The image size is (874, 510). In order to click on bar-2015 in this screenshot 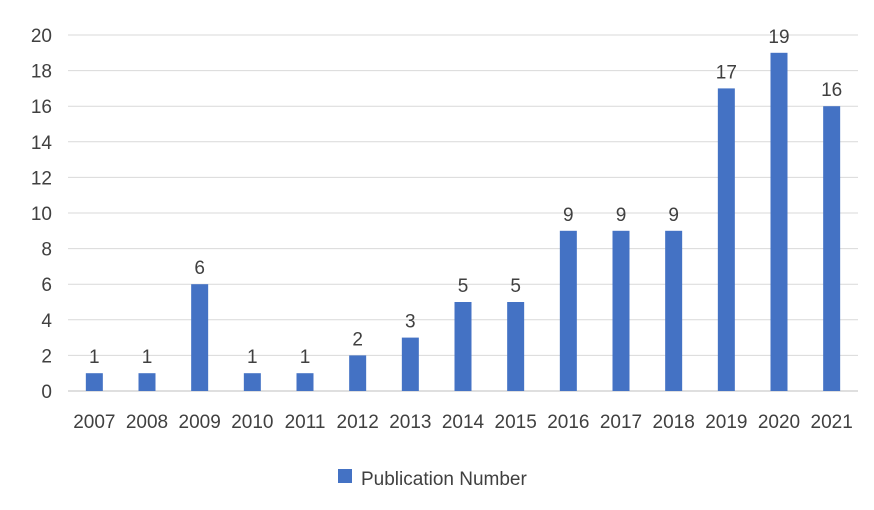, I will do `click(516, 346)`.